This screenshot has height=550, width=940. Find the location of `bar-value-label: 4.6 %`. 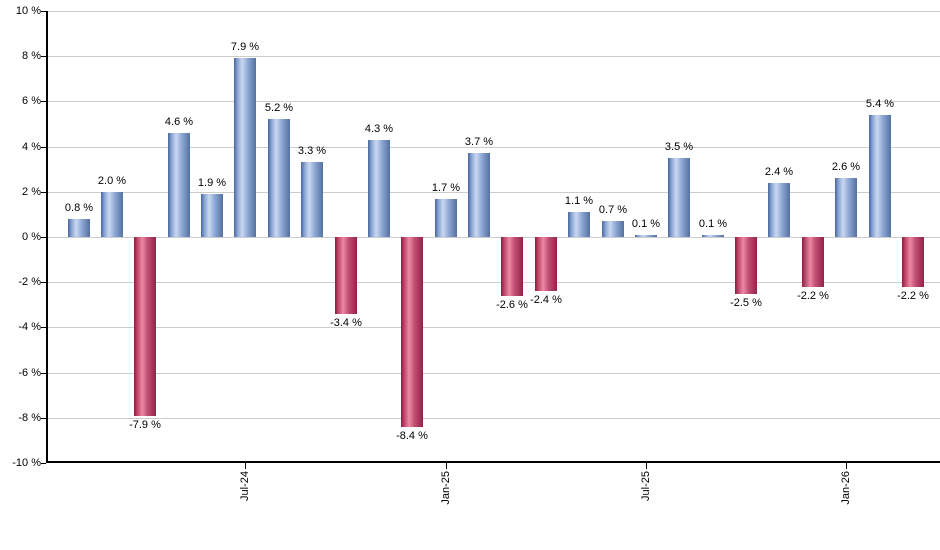

bar-value-label: 4.6 % is located at coordinates (179, 122).